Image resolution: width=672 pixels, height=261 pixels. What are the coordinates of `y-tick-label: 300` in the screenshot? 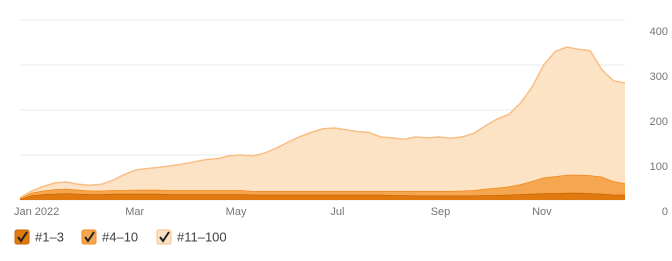 It's located at (659, 77).